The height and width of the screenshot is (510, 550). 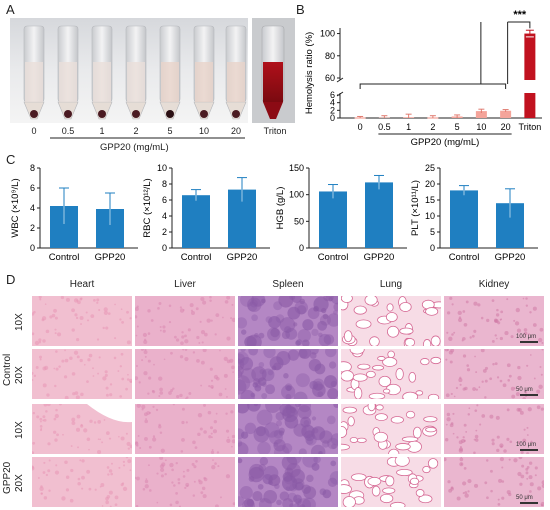 What do you see at coordinates (34, 131) in the screenshot?
I see `tube-label: 0` at bounding box center [34, 131].